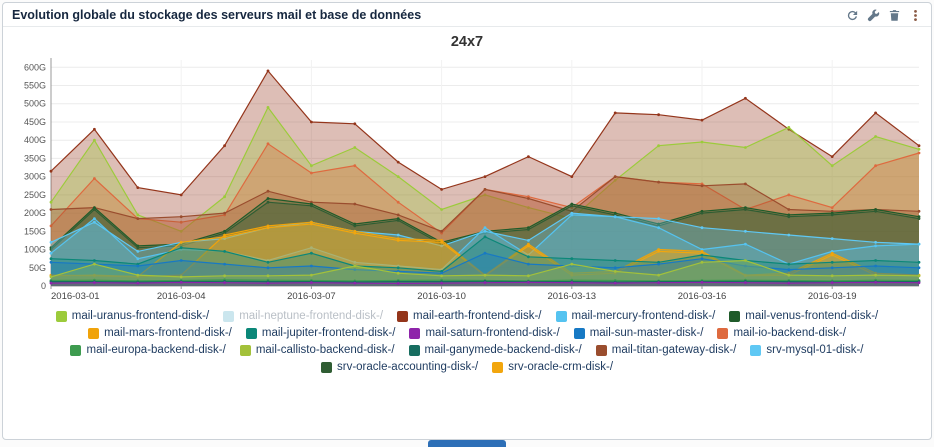  I want to click on legend-item: mail-titan-gateway-disk-/, so click(666, 350).